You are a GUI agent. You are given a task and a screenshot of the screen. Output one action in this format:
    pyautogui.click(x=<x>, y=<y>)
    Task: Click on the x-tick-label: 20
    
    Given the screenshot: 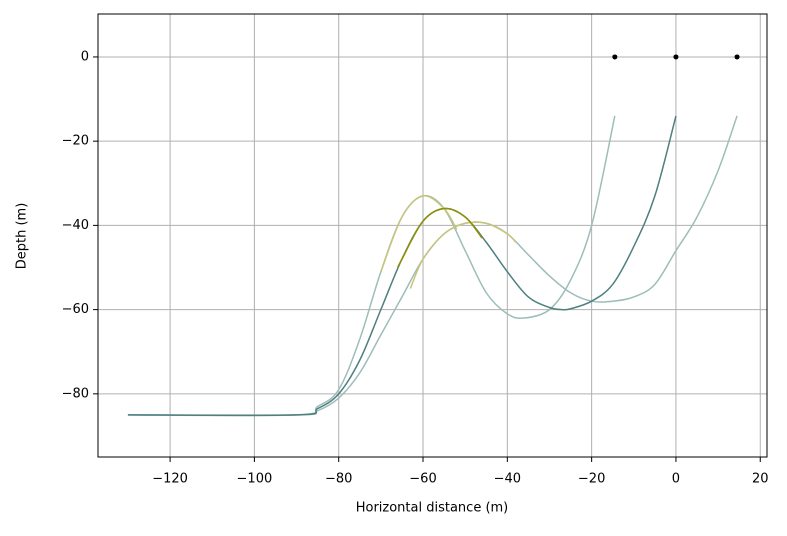 What is the action you would take?
    pyautogui.click(x=760, y=479)
    